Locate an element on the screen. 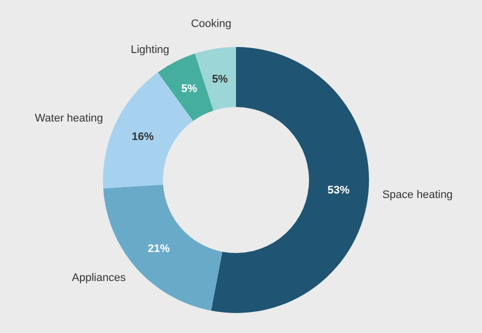 Image resolution: width=482 pixels, height=333 pixels. data-label: 21% is located at coordinates (159, 249).